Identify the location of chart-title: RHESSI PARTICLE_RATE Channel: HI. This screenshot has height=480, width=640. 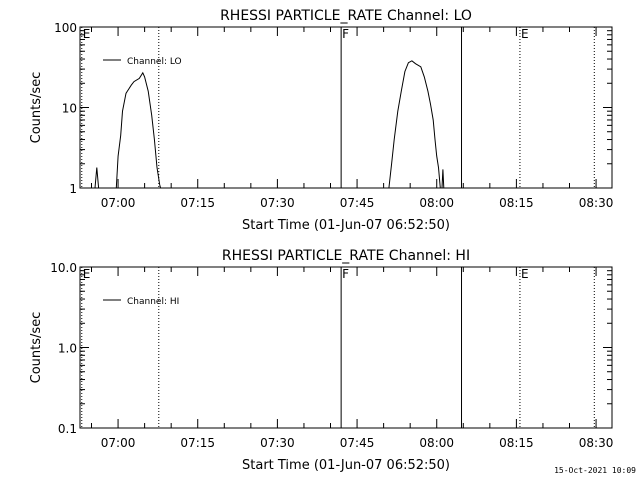
(346, 256).